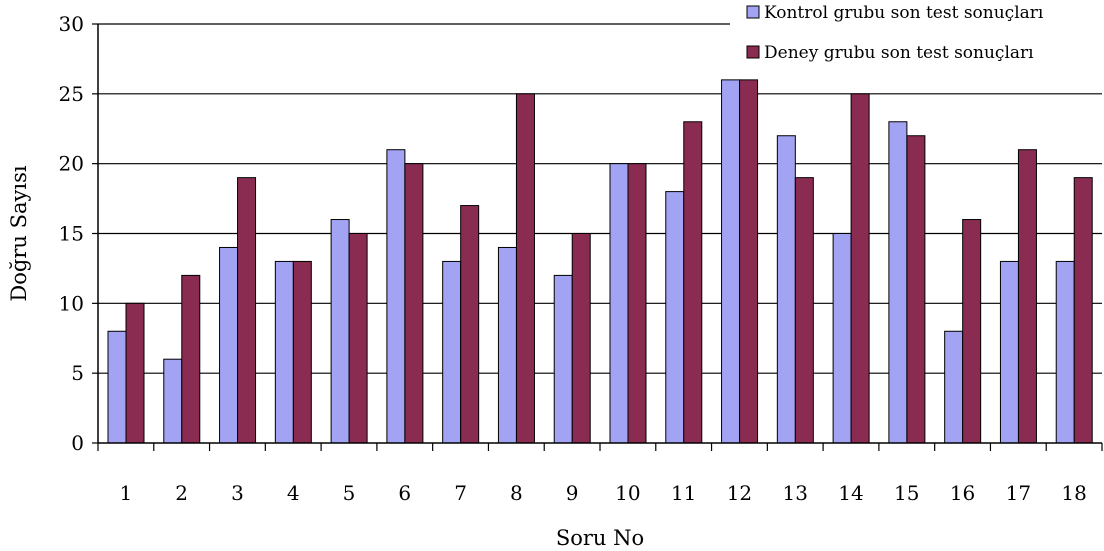  I want to click on x-tick-label: 12, so click(739, 493).